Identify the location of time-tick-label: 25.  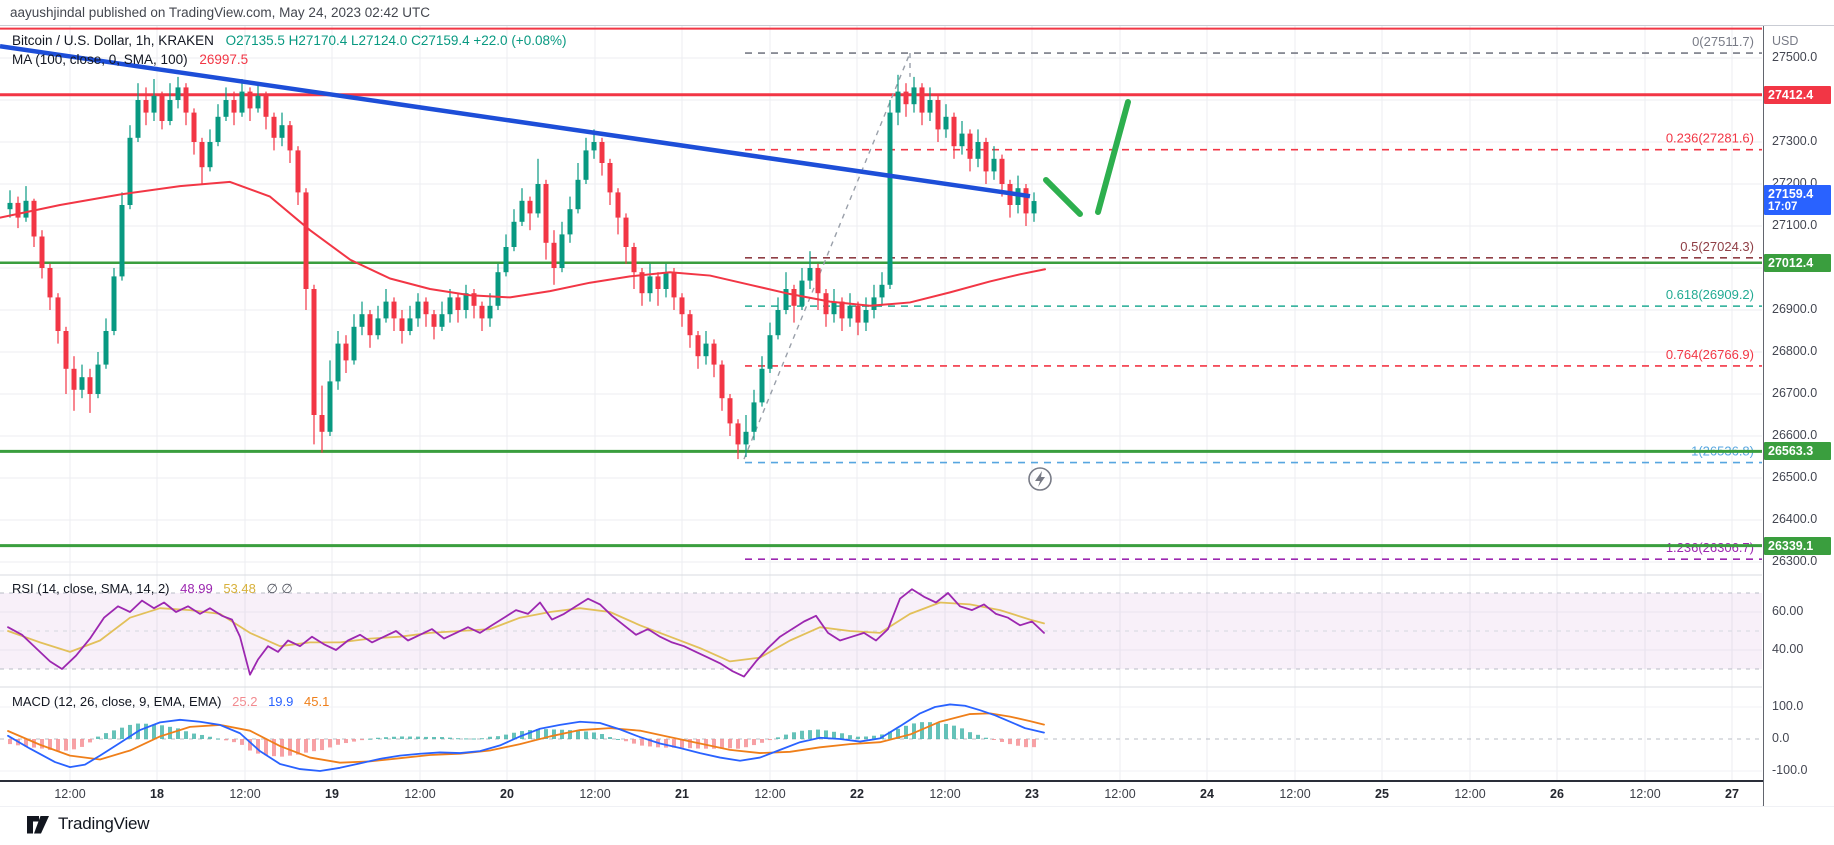
(1382, 794).